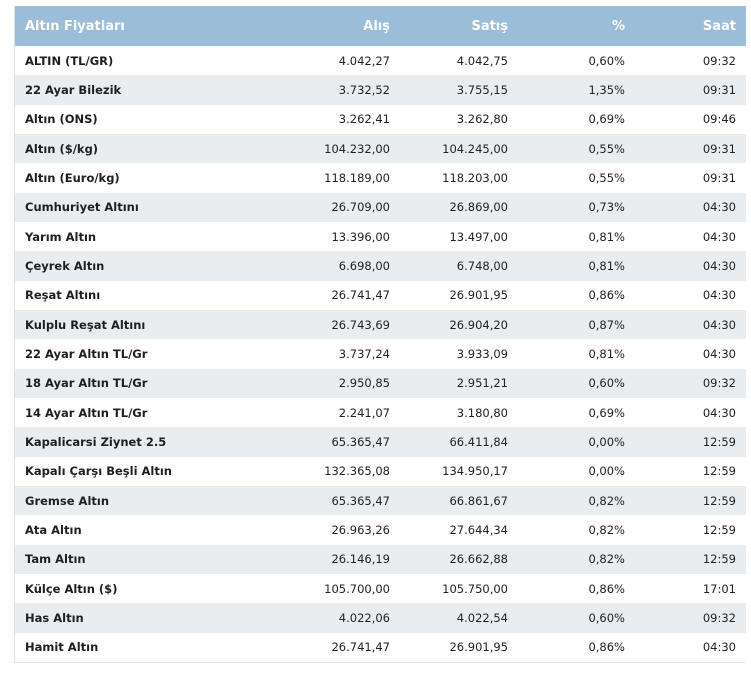  Describe the element at coordinates (475, 588) in the screenshot. I see `row-sell-cell: 105.750,00` at that location.